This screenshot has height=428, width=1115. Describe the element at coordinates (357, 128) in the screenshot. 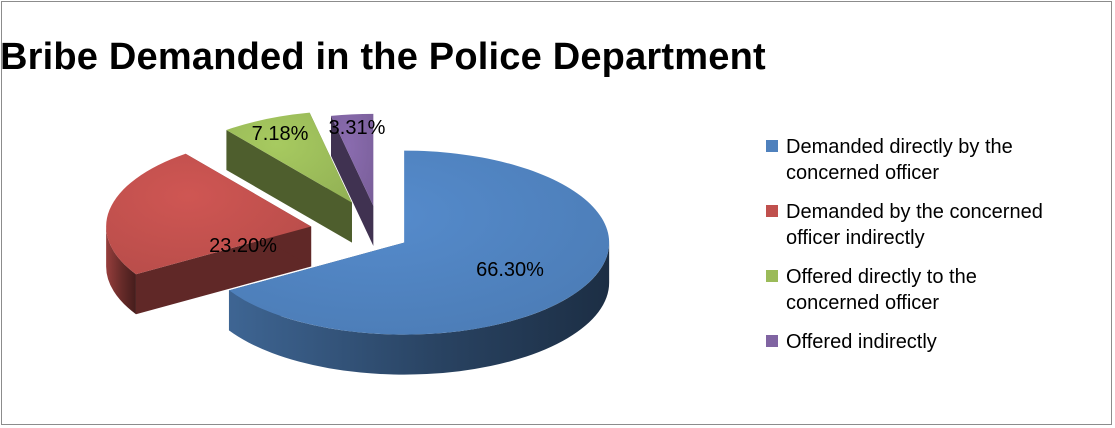

I see `data-label-offered-indirectly: 3.31%` at that location.